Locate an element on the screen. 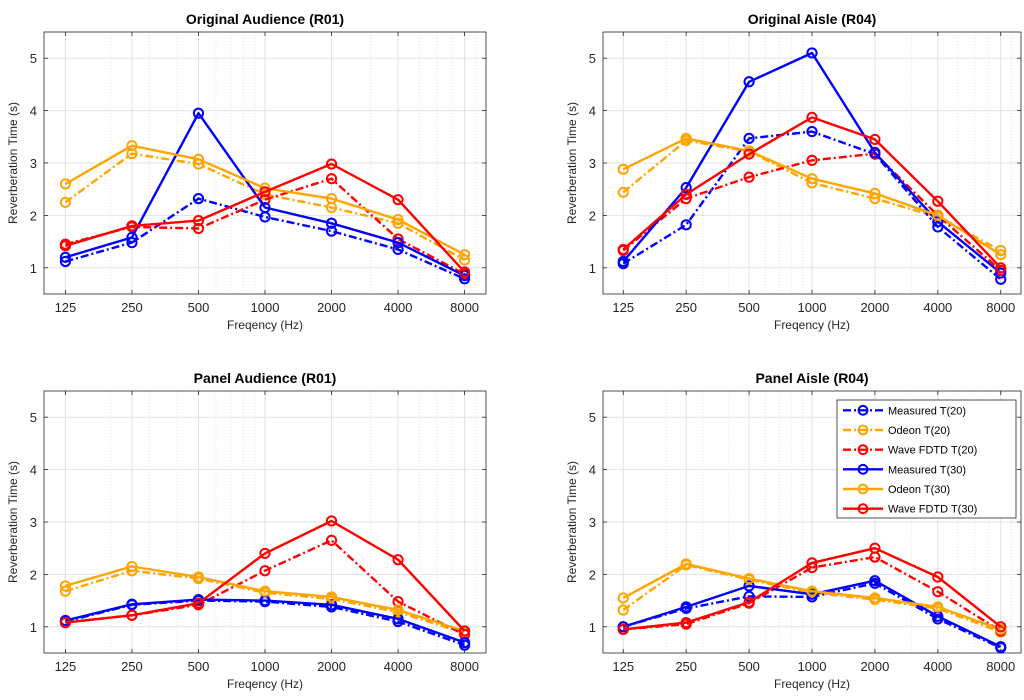 The width and height of the screenshot is (1024, 700). legend-entry-label: Measured T(20) is located at coordinates (927, 411).